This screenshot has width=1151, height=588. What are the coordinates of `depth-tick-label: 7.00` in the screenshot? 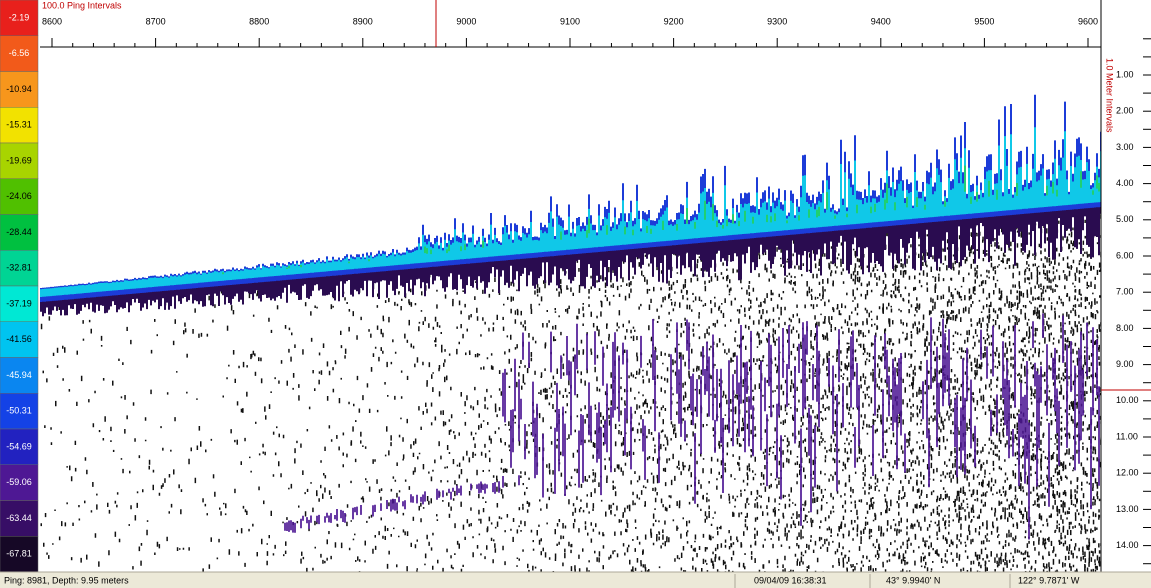 It's located at (1125, 292).